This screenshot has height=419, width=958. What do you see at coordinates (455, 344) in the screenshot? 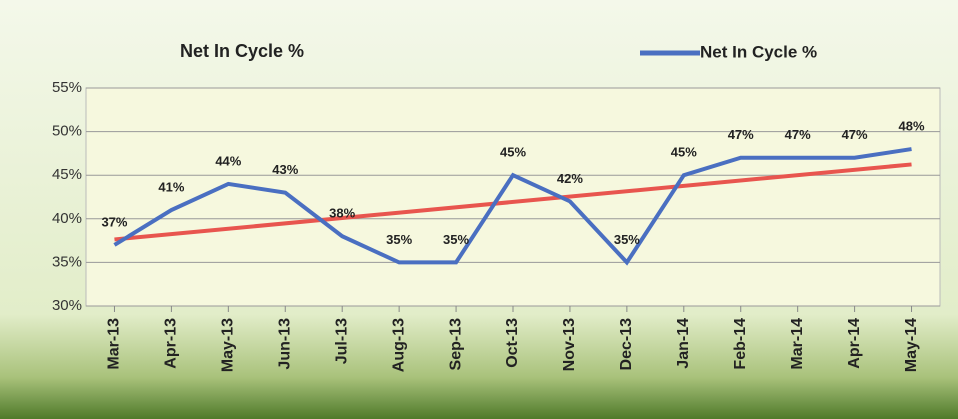
I see `x-tick-label: Sep-13` at bounding box center [455, 344].